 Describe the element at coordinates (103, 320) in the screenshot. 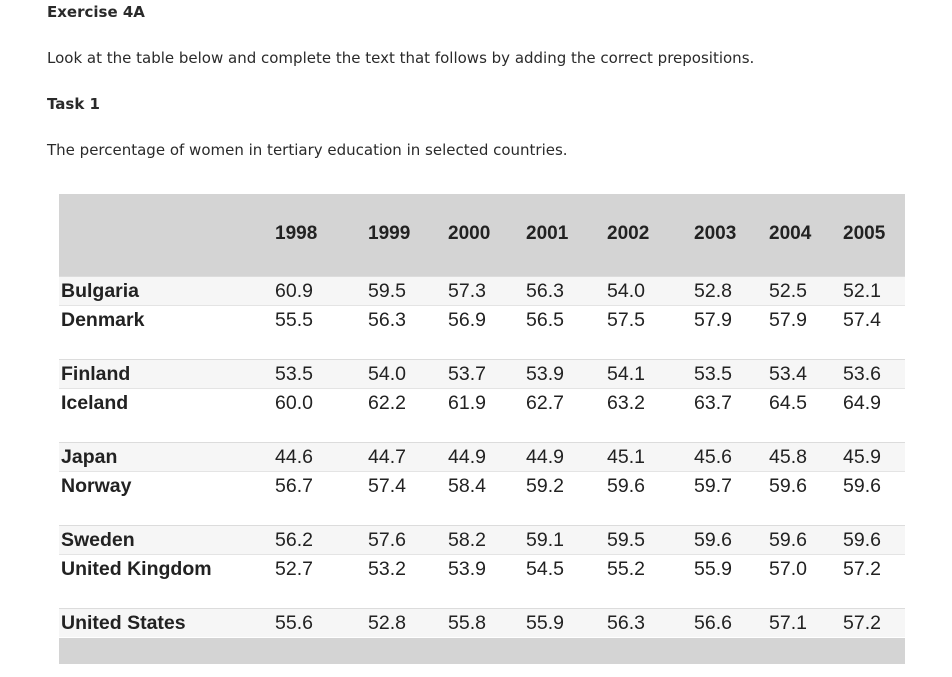

I see `country-label: Denmark` at that location.